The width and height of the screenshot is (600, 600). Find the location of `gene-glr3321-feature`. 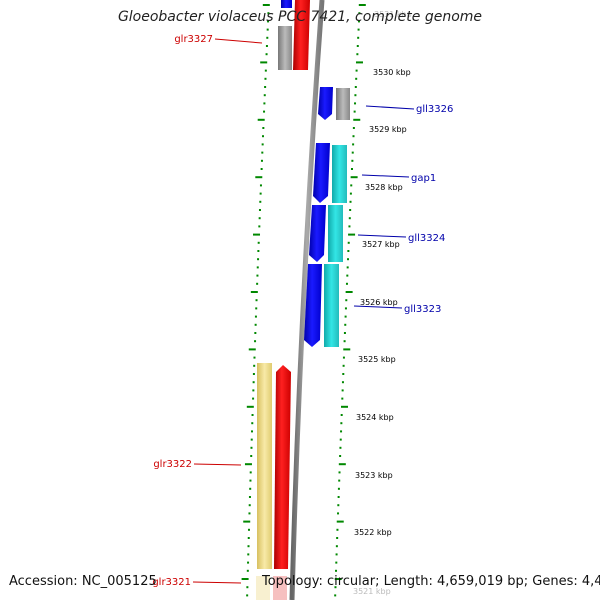

gene-glr3321-feature is located at coordinates (263, 588).